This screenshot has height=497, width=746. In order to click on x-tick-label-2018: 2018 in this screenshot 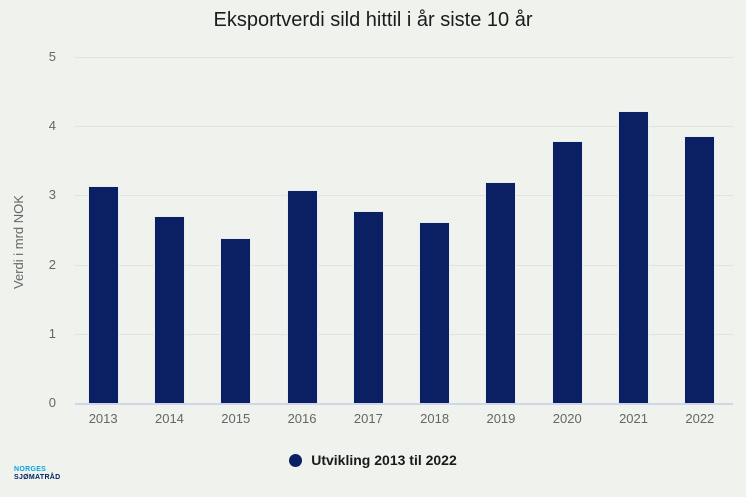, I will do `click(435, 418)`.